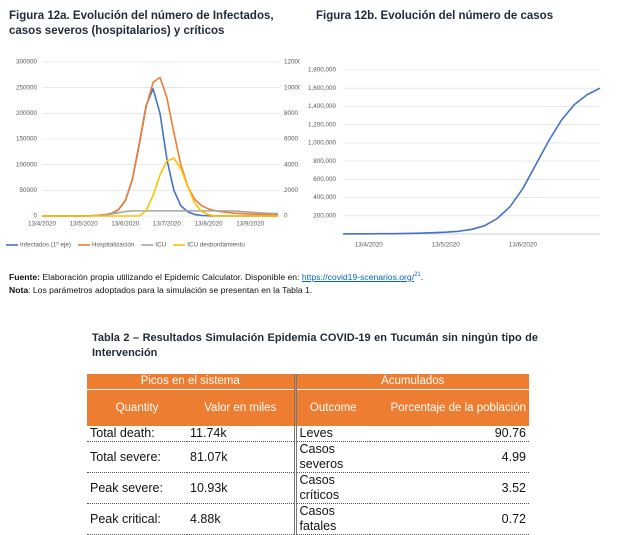  Describe the element at coordinates (191, 382) in the screenshot. I see `group-header: Picos en el sistema` at that location.